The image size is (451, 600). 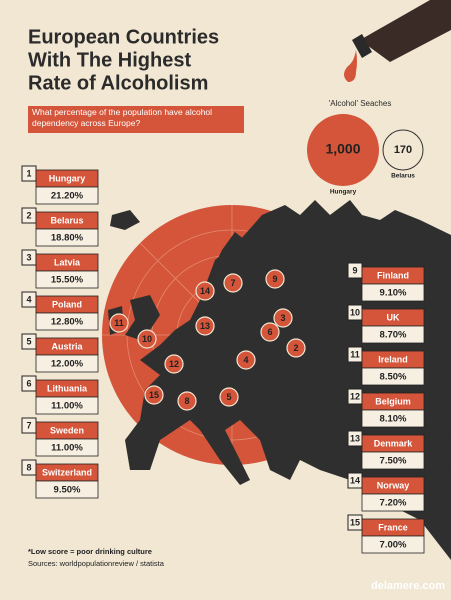 I want to click on map-marker-number: 7, so click(x=232, y=283).